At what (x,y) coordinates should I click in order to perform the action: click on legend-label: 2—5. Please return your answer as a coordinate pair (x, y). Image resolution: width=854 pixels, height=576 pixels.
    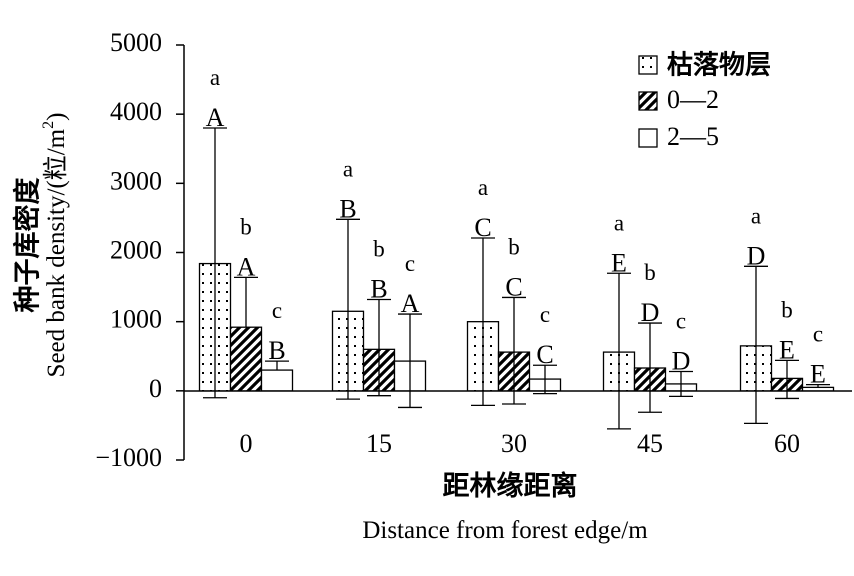
    Looking at the image, I should click on (693, 136).